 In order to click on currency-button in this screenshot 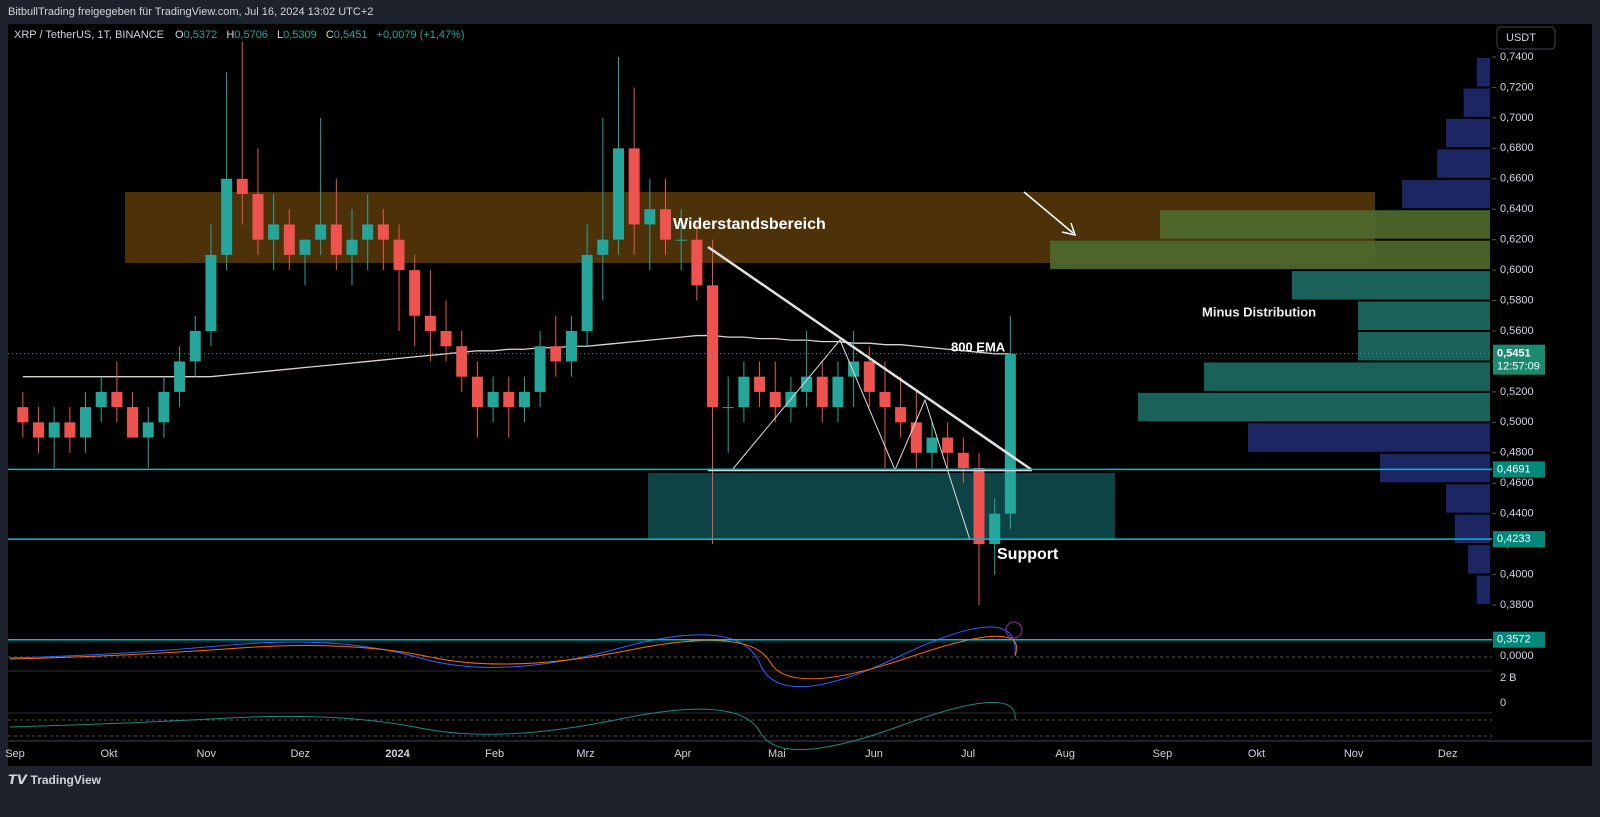, I will do `click(1526, 38)`.